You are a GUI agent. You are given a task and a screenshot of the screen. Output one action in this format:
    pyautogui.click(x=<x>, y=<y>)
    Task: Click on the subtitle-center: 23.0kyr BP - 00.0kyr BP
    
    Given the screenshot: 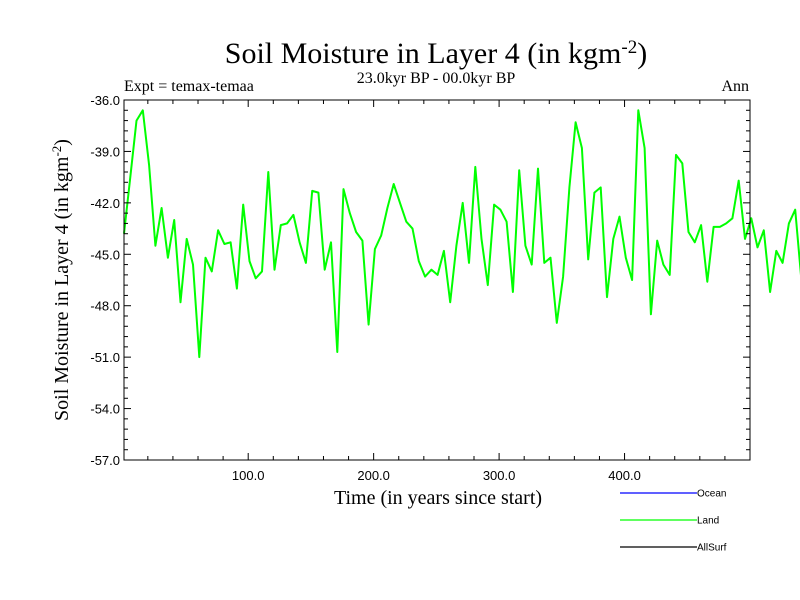 What is the action you would take?
    pyautogui.click(x=436, y=78)
    